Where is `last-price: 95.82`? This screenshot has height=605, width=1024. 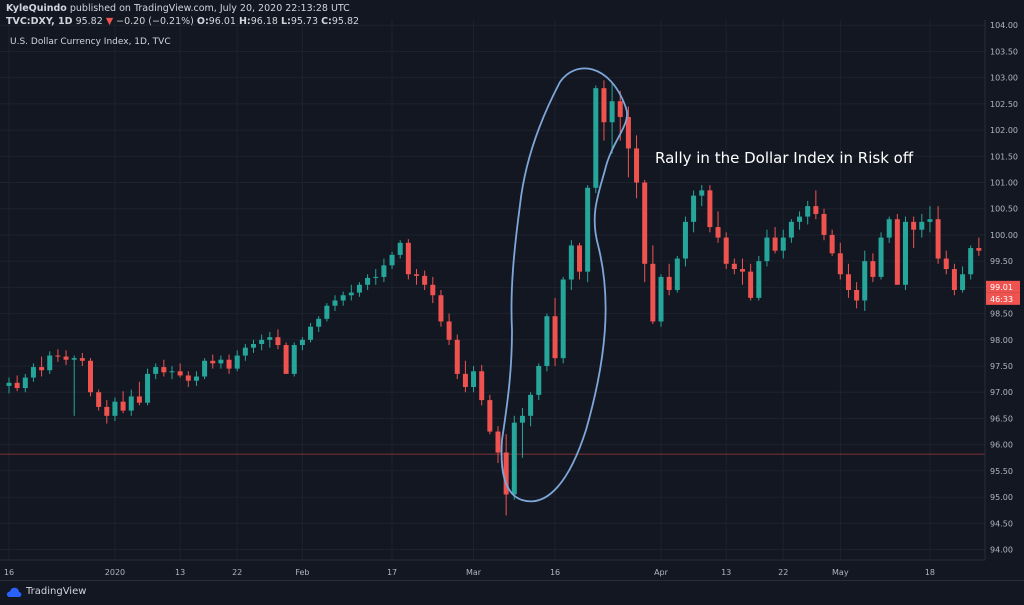 last-price: 95.82 is located at coordinates (89, 21).